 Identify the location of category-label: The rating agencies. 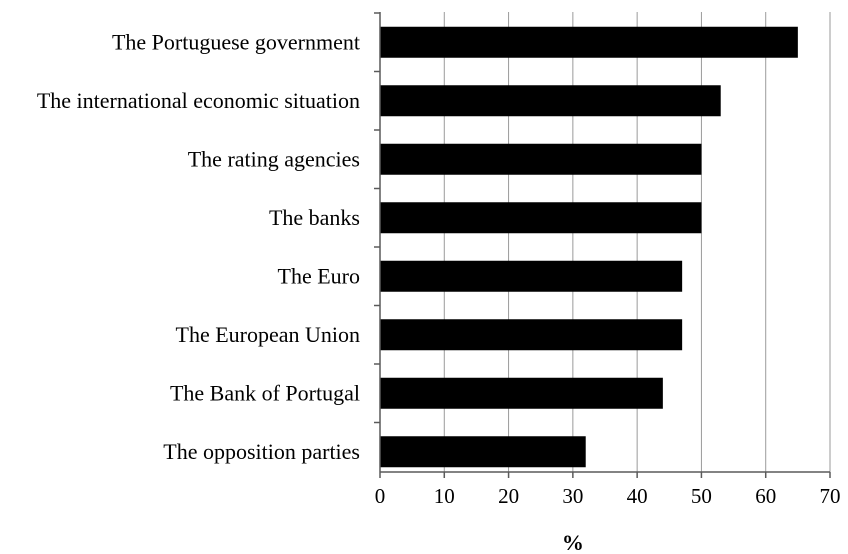
(274, 158).